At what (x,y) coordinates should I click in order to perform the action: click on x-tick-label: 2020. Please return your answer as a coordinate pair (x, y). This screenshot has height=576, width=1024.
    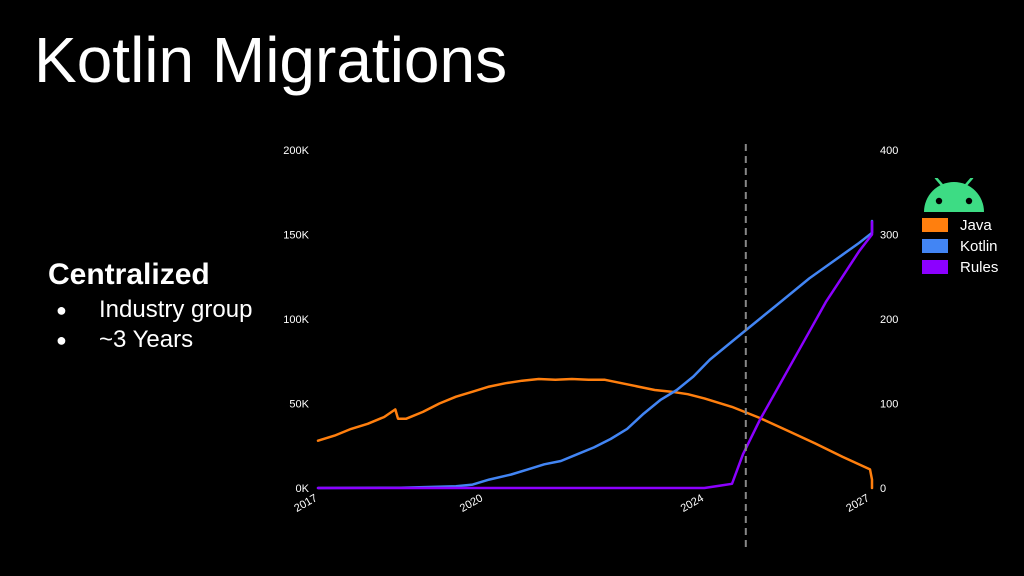
    Looking at the image, I should click on (471, 503).